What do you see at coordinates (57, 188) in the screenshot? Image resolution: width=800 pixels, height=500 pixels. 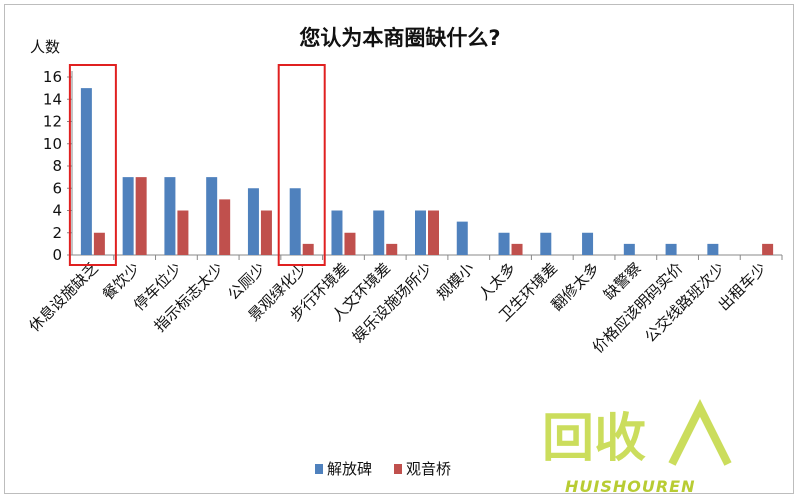 I see `y-tick-label: 6` at bounding box center [57, 188].